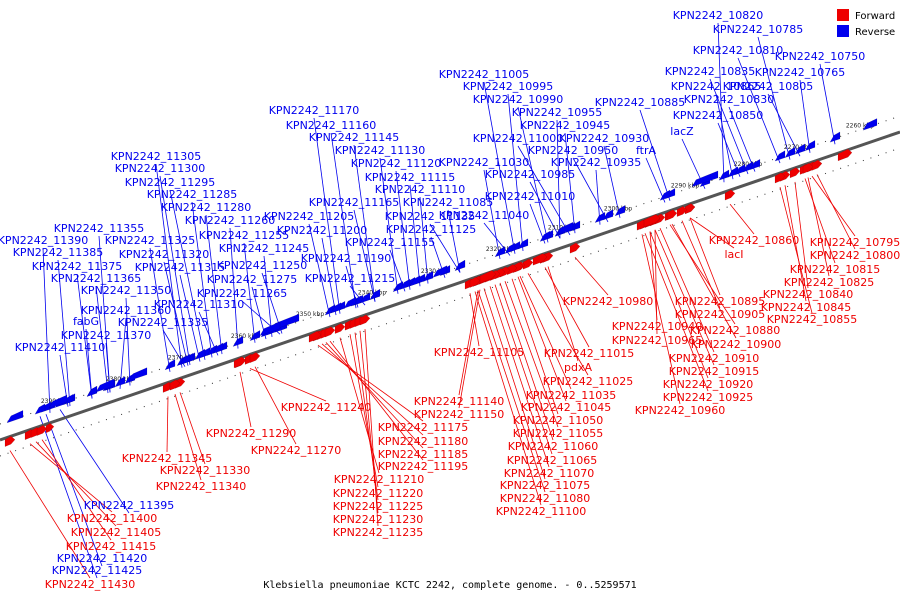 Image resolution: width=900 pixels, height=600 pixels. What do you see at coordinates (99, 228) in the screenshot?
I see `gene-label-reverse: KPN2242_11355` at bounding box center [99, 228].